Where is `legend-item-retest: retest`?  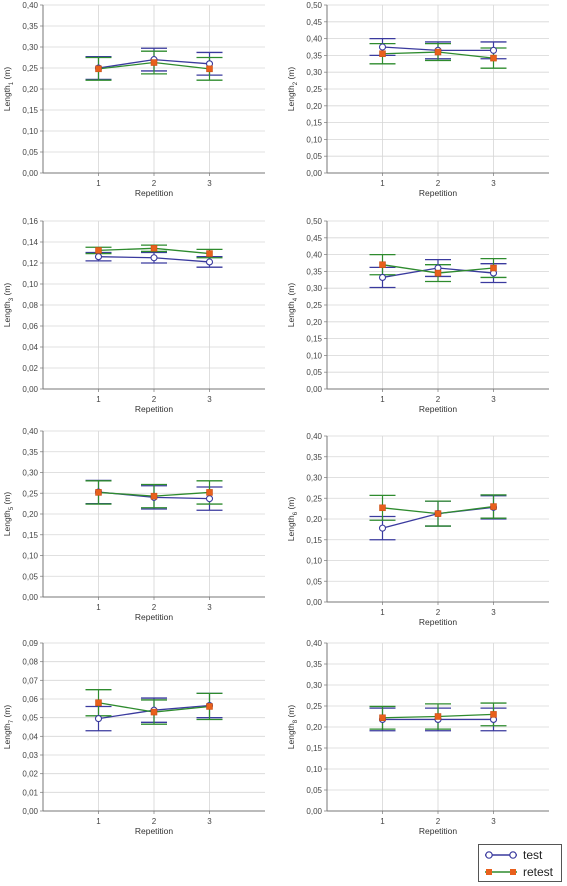
legend-item-retest: retest is located at coordinates (522, 872).